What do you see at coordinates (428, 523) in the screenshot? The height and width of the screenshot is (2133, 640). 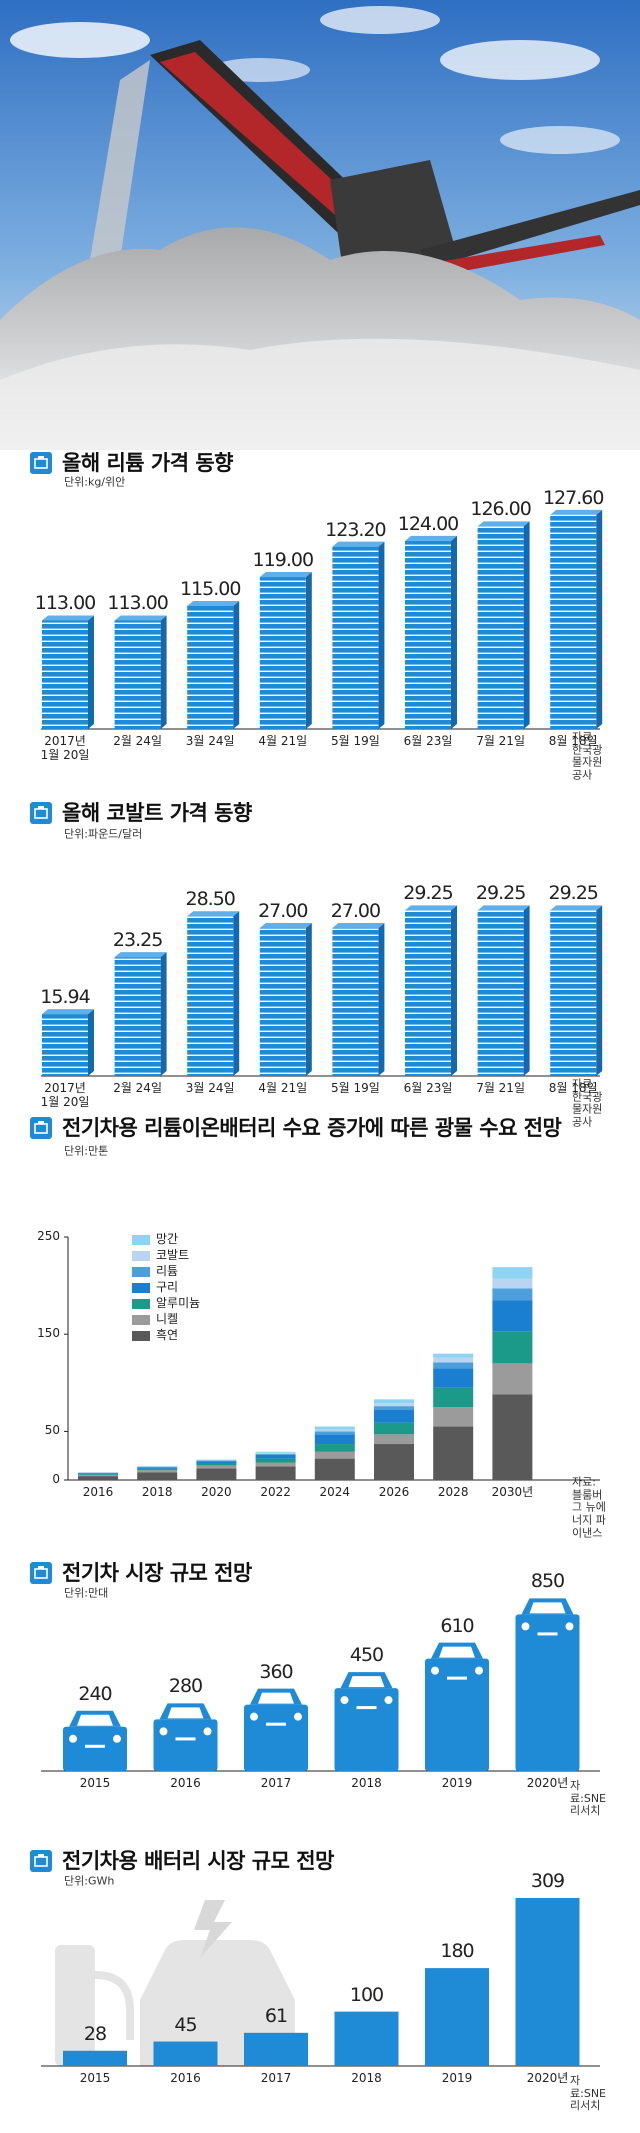 I see `value-label: 124.00` at bounding box center [428, 523].